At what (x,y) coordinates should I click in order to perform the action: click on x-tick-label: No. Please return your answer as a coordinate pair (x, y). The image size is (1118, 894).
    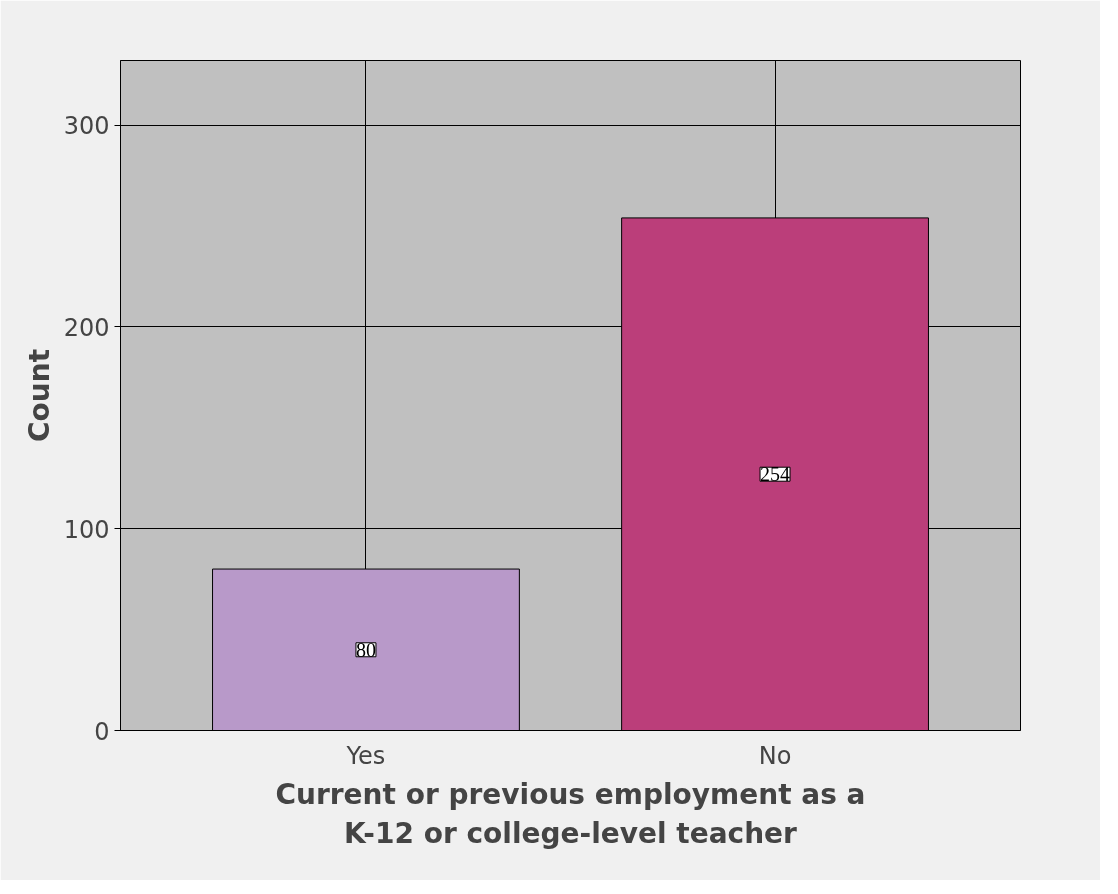
    Looking at the image, I should click on (775, 755).